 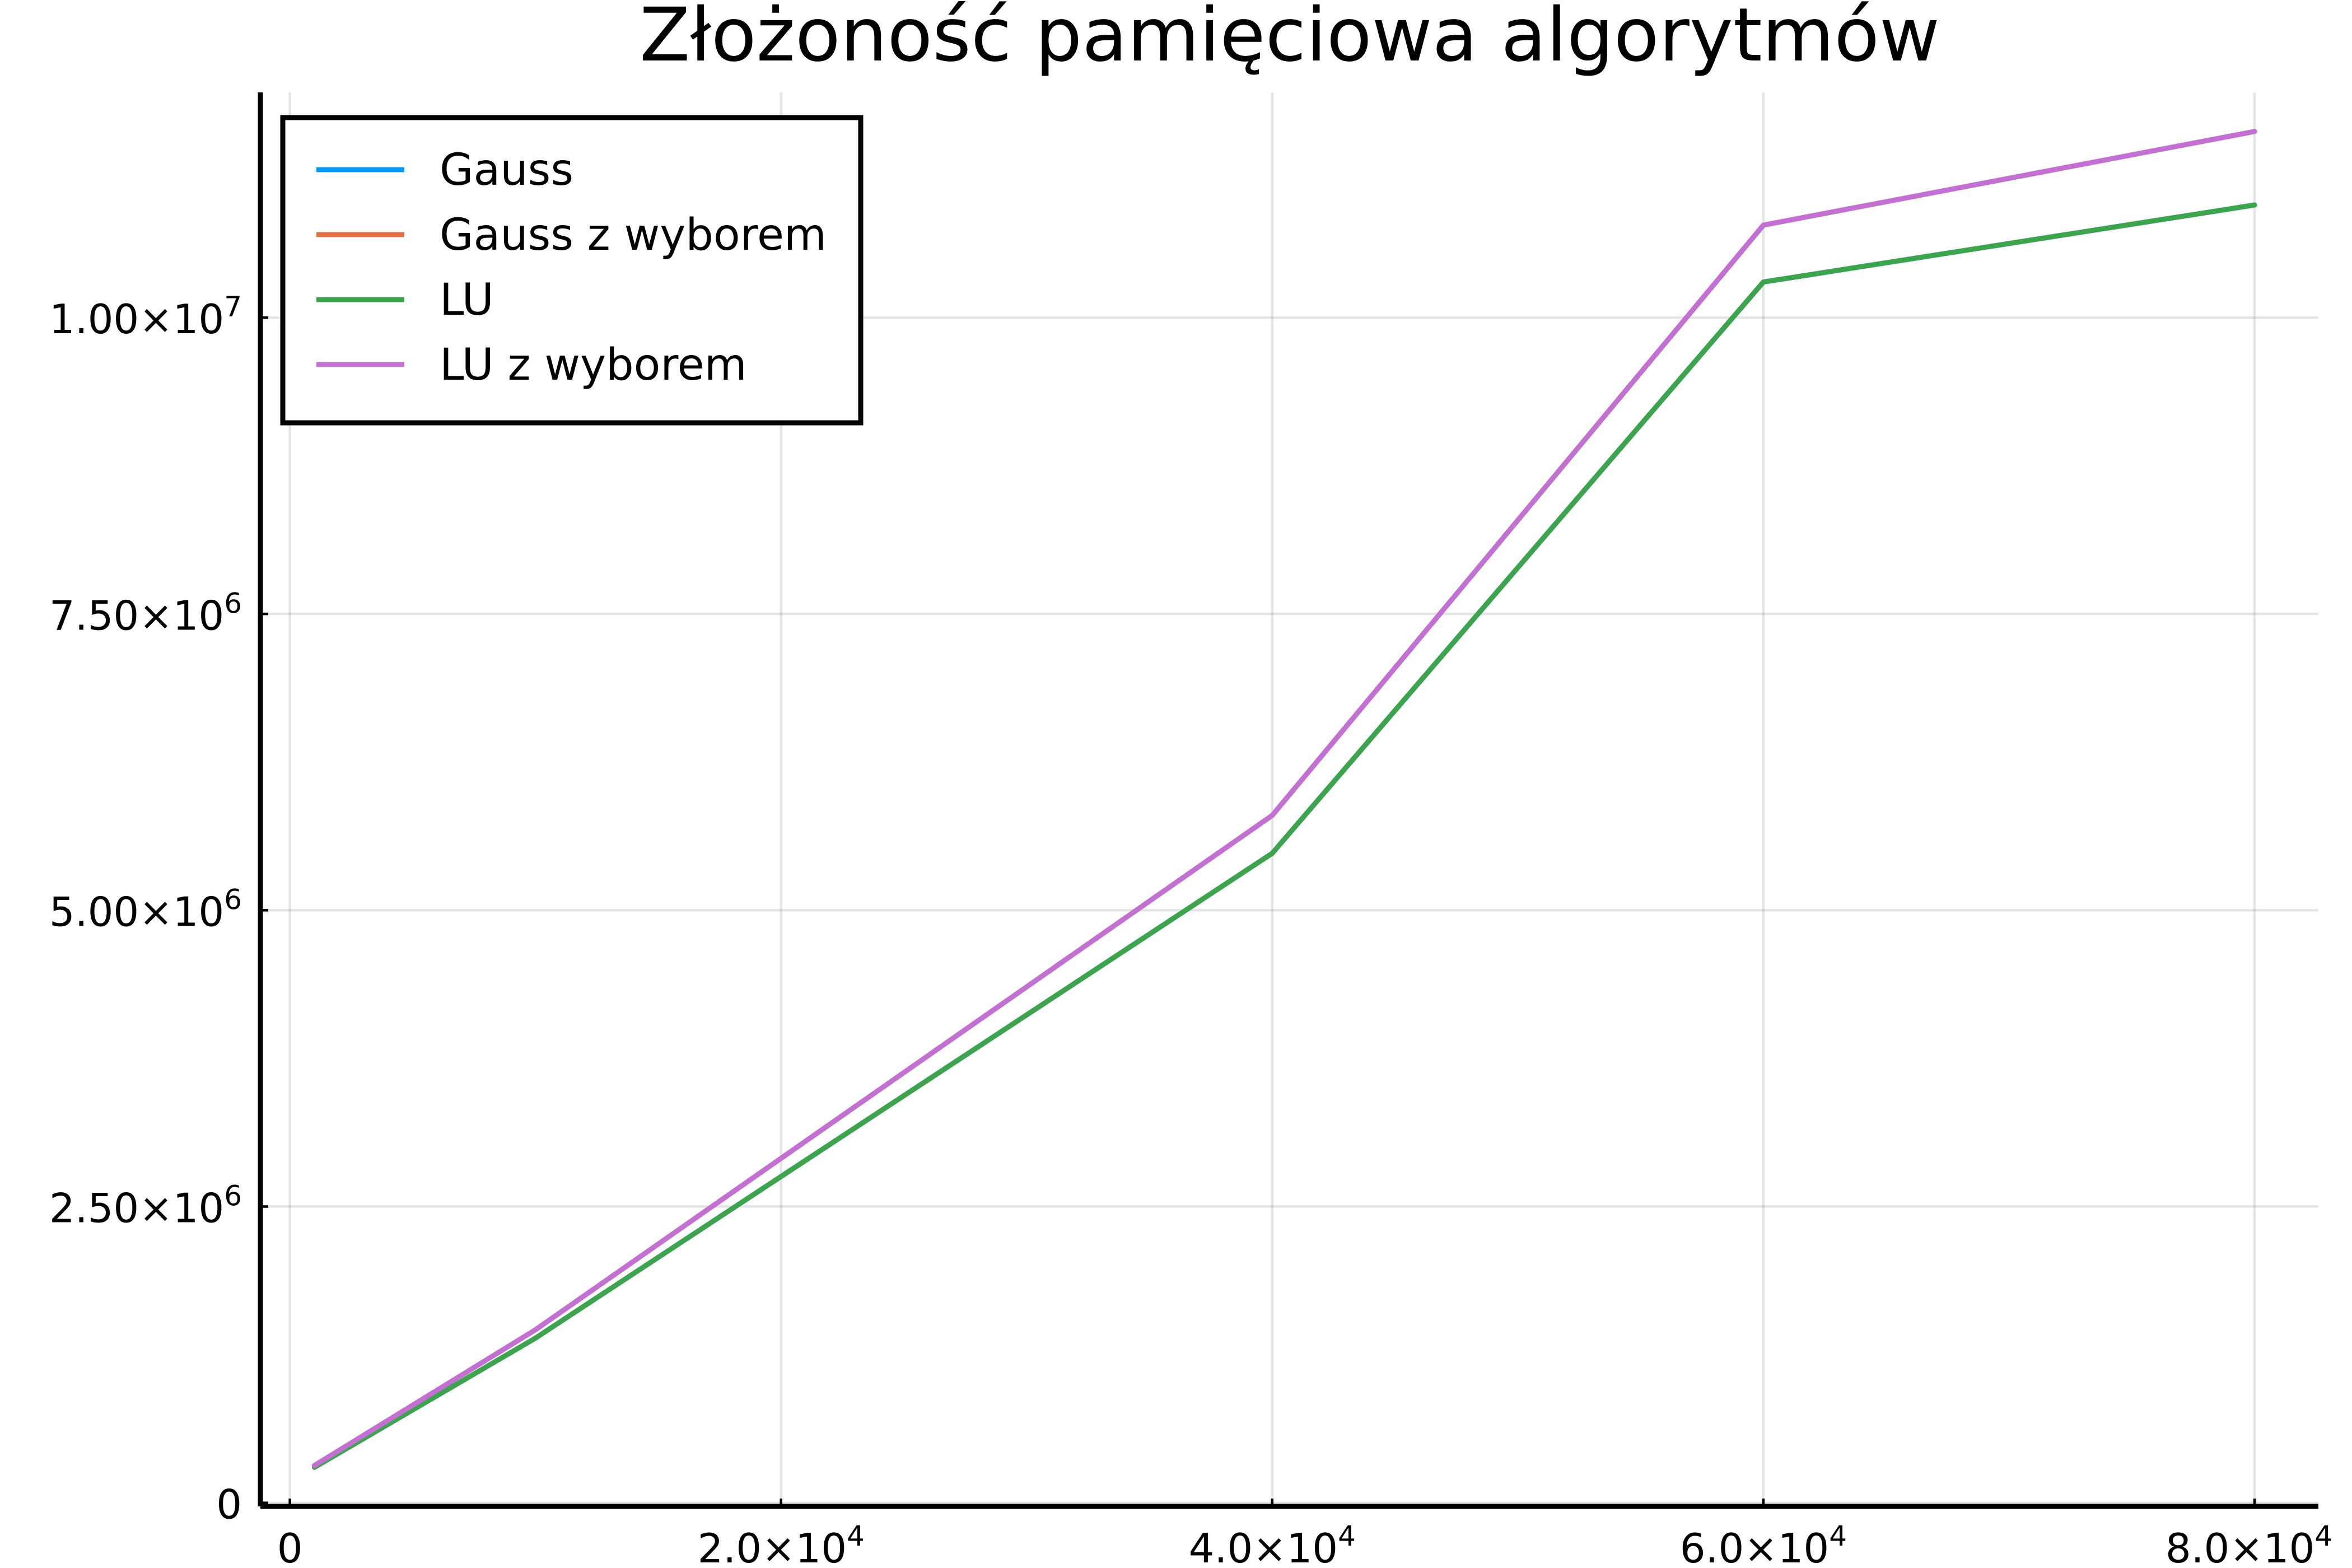 What do you see at coordinates (1264, 1547) in the screenshot?
I see `x-tick-label-base: 4.0×10` at bounding box center [1264, 1547].